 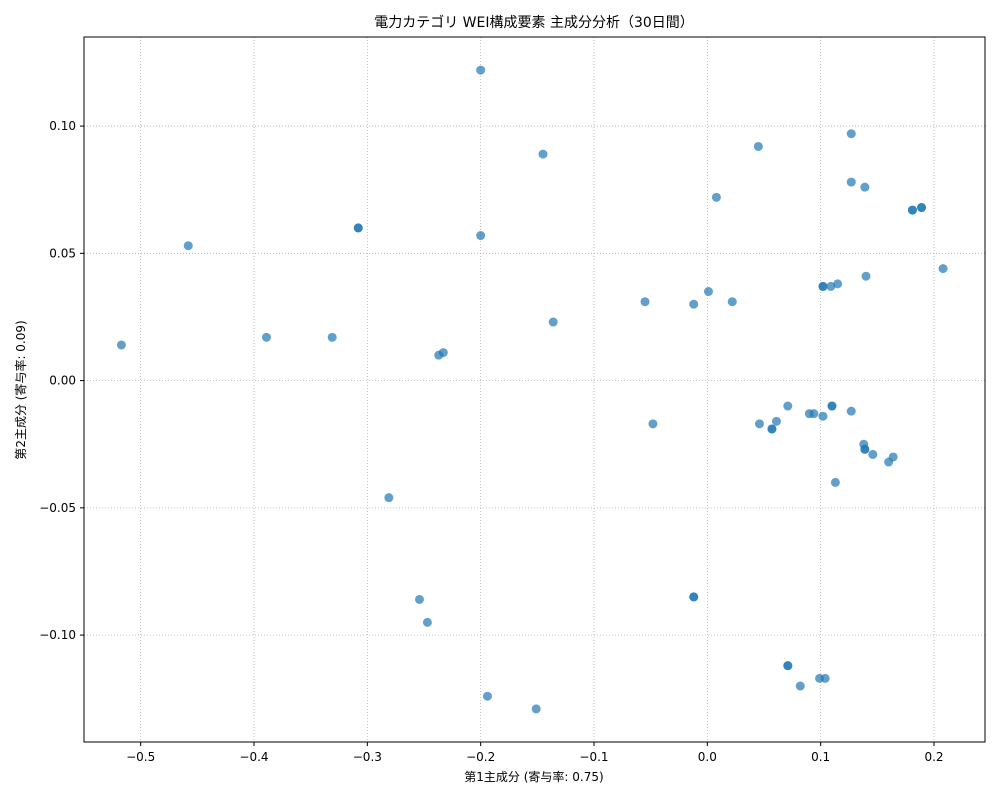 What do you see at coordinates (534, 22) in the screenshot?
I see `chart-title: 電力カテゴリ WEI構成要素 主成分分析（30日間）` at bounding box center [534, 22].